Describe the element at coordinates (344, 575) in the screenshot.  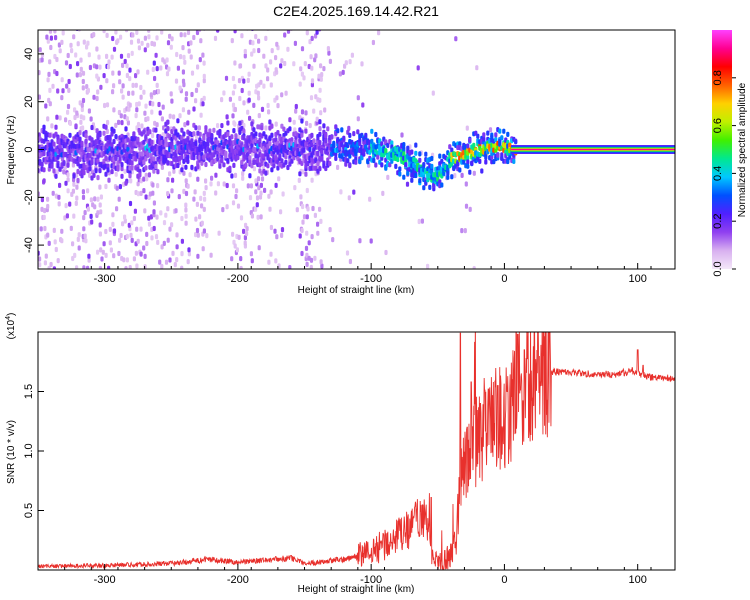
I see `bottom-x-axis: -300 -200 -100 0 100` at that location.